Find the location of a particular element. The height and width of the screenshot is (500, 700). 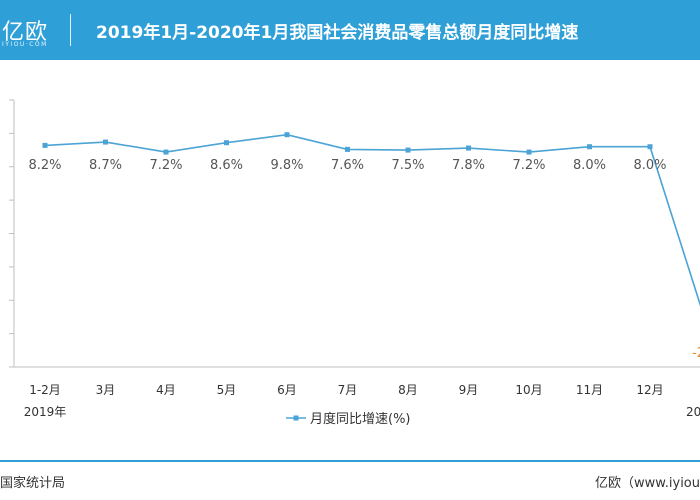

data-label: 8.7% is located at coordinates (105, 165).